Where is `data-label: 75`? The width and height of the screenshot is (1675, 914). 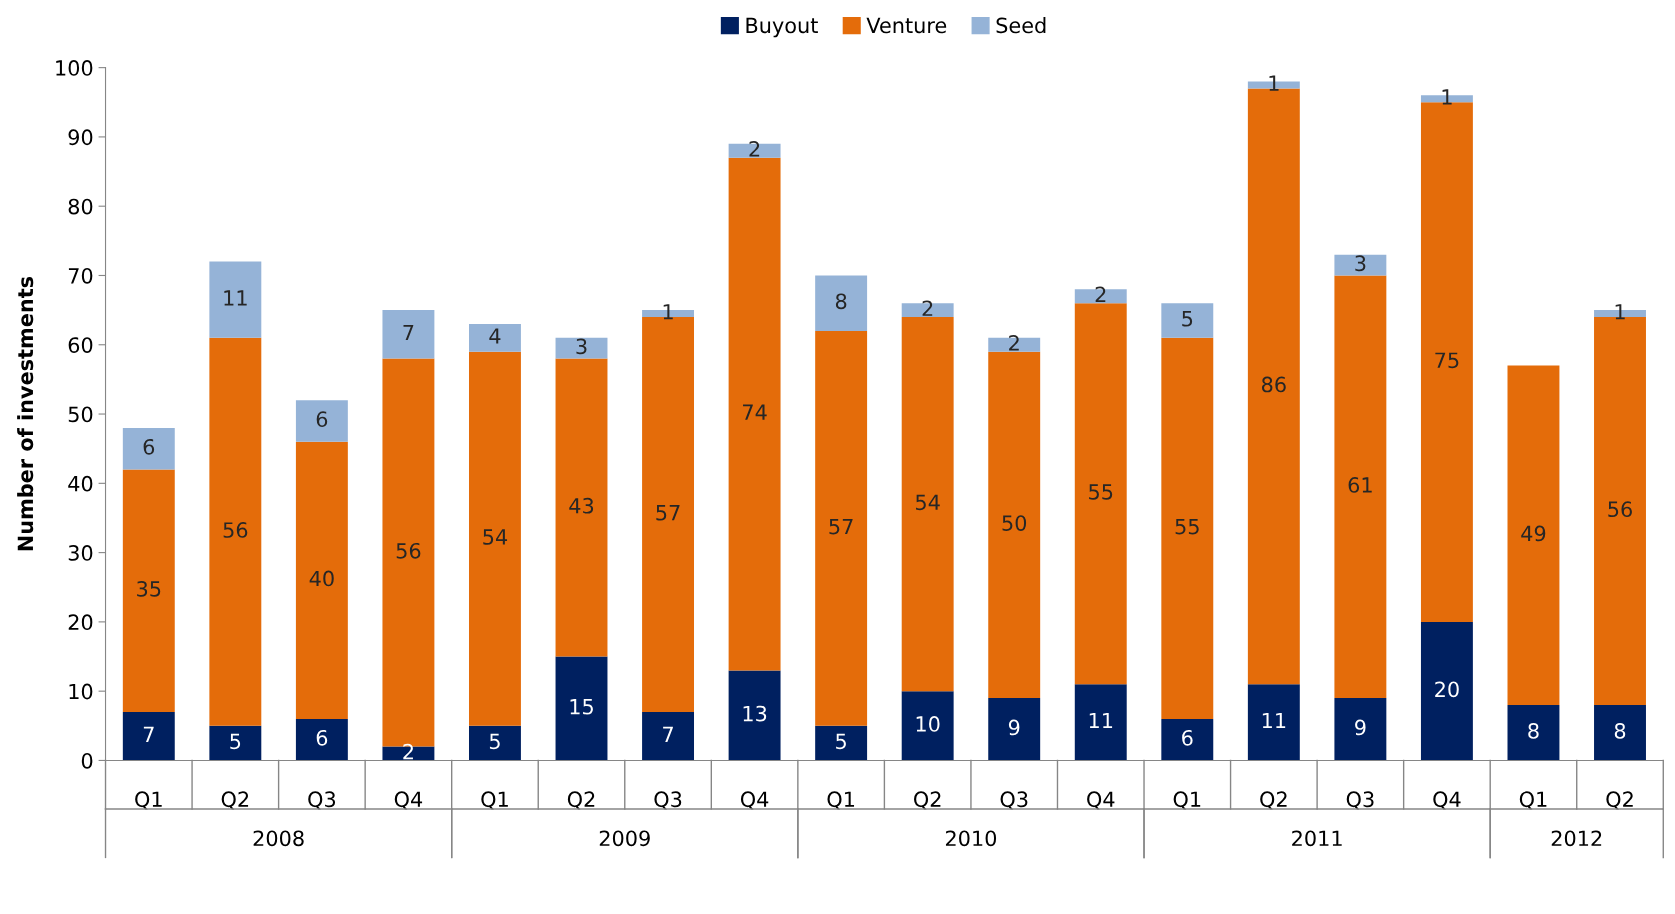 data-label: 75 is located at coordinates (1447, 360).